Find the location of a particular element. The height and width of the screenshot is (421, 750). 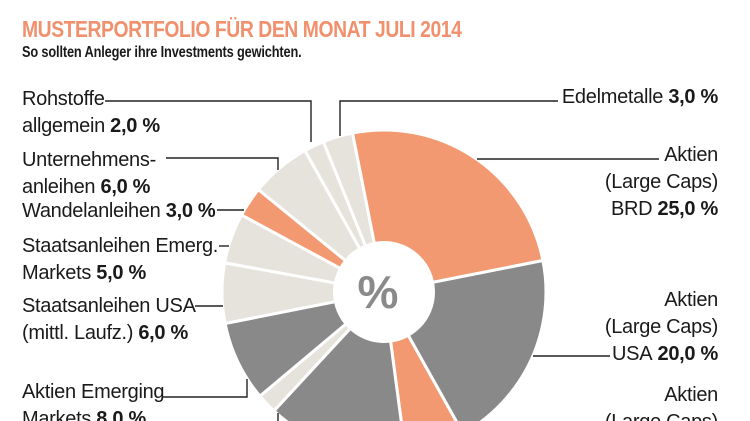

callout-line: Edelmetalle 3,0 % is located at coordinates (640, 97).